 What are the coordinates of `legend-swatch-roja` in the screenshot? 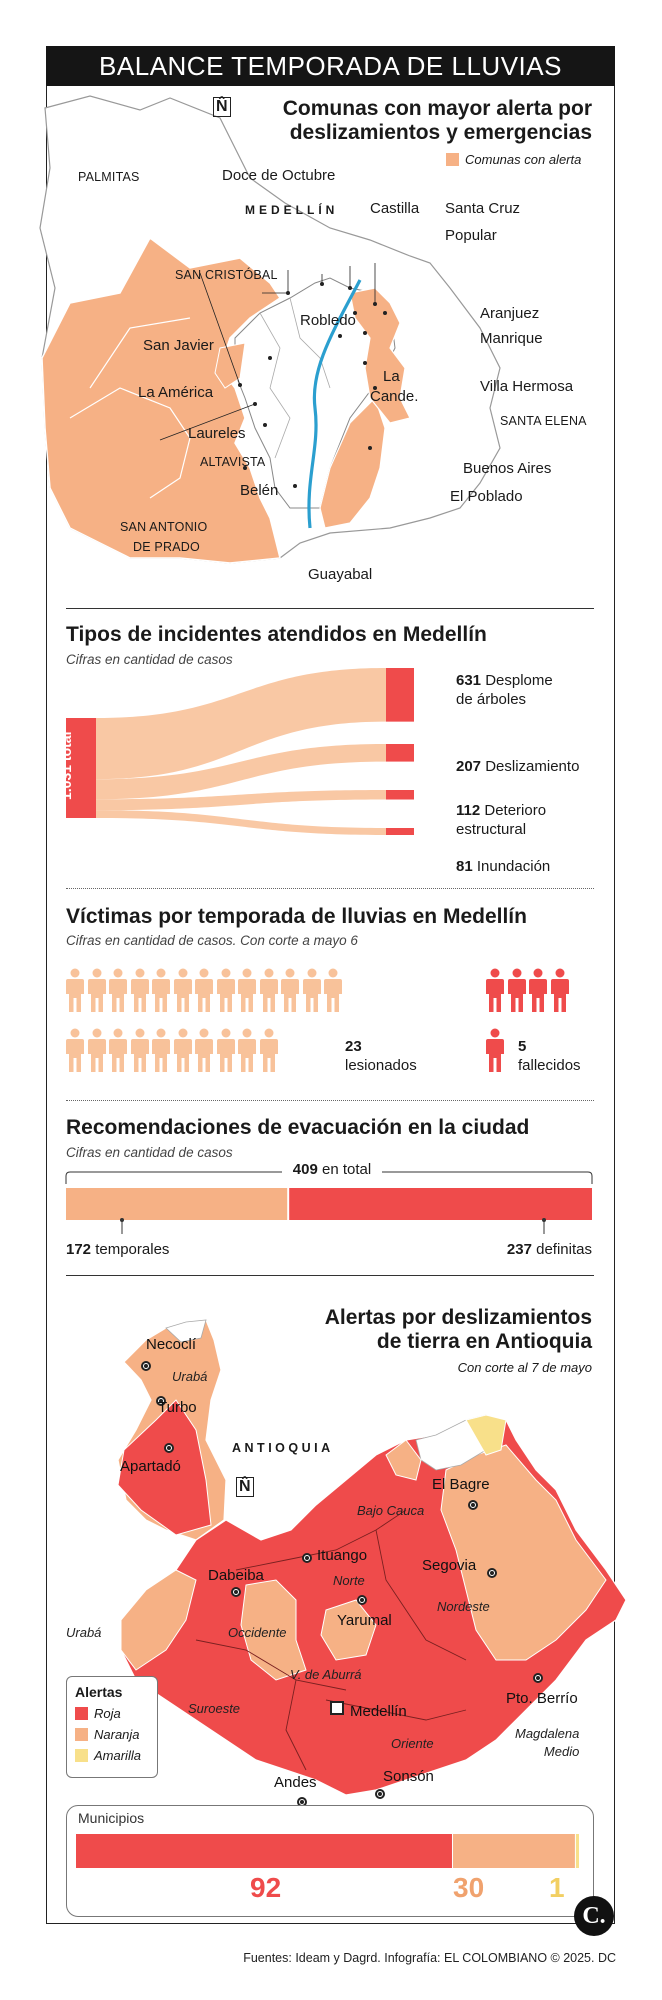 It's located at (81, 1713).